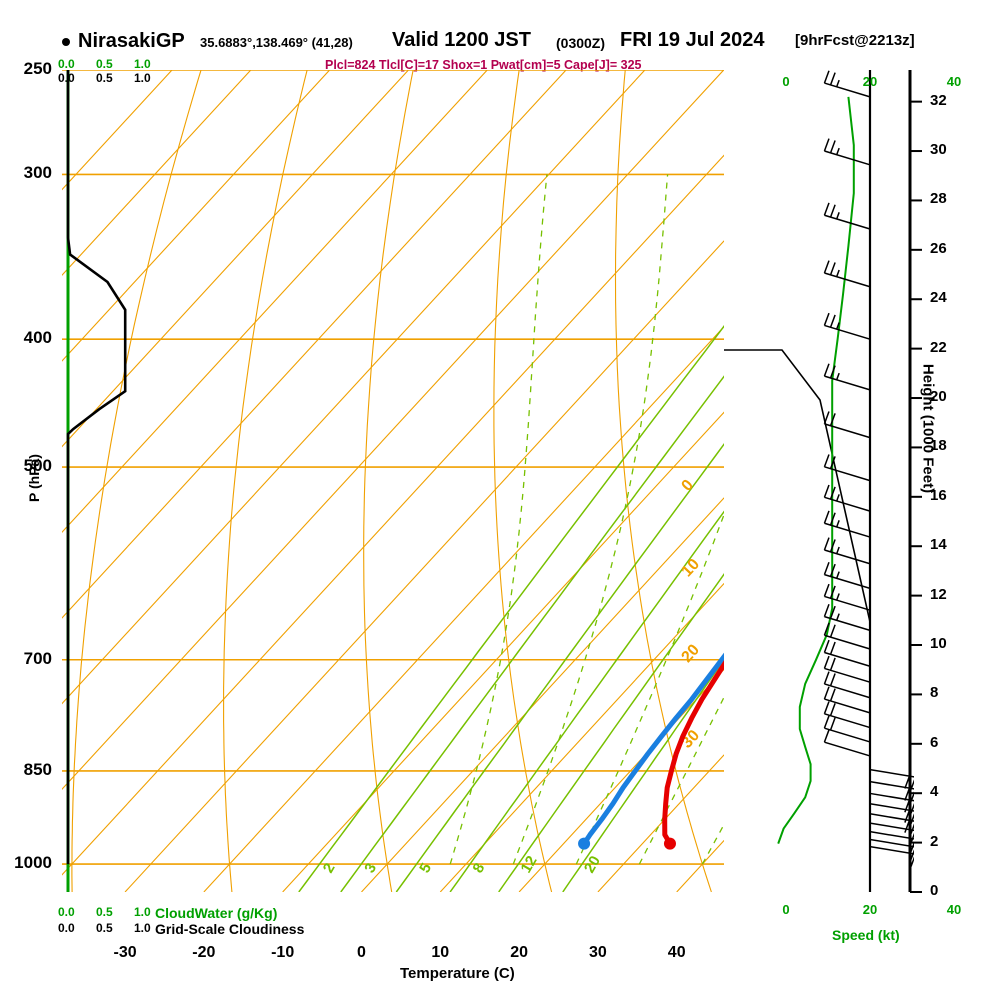 The height and width of the screenshot is (1000, 1000). What do you see at coordinates (934, 742) in the screenshot?
I see `height-tick-6: 6` at bounding box center [934, 742].